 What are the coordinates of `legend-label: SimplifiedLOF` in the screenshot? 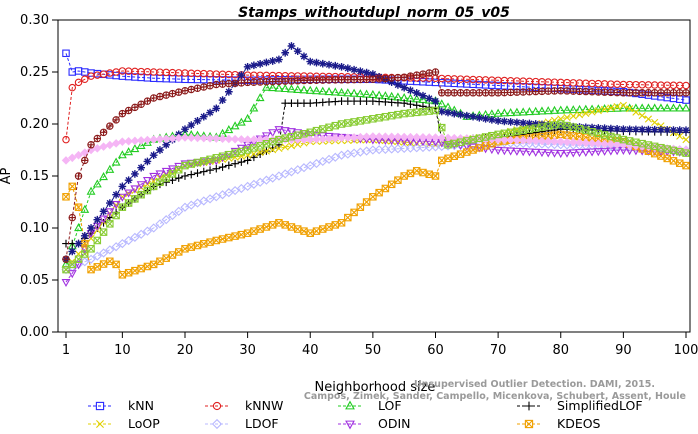 It's located at (600, 405).